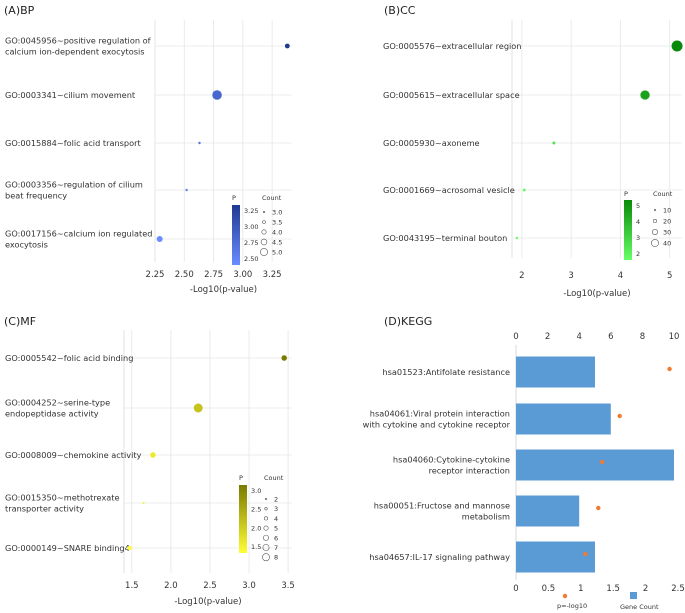 The height and width of the screenshot is (613, 685). What do you see at coordinates (241, 478) in the screenshot?
I see `mf-legend-p-title: P` at bounding box center [241, 478].